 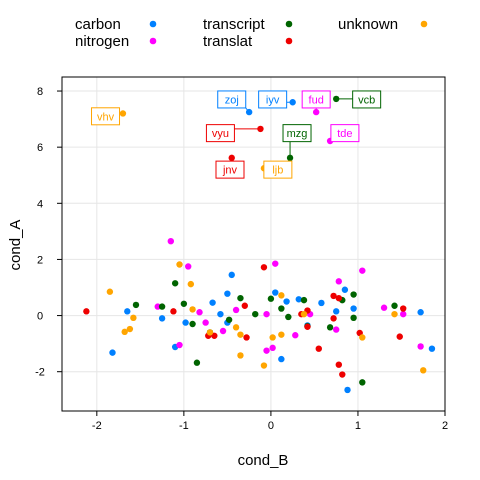 I want to click on annotation-connector, so click(x=247, y=110).